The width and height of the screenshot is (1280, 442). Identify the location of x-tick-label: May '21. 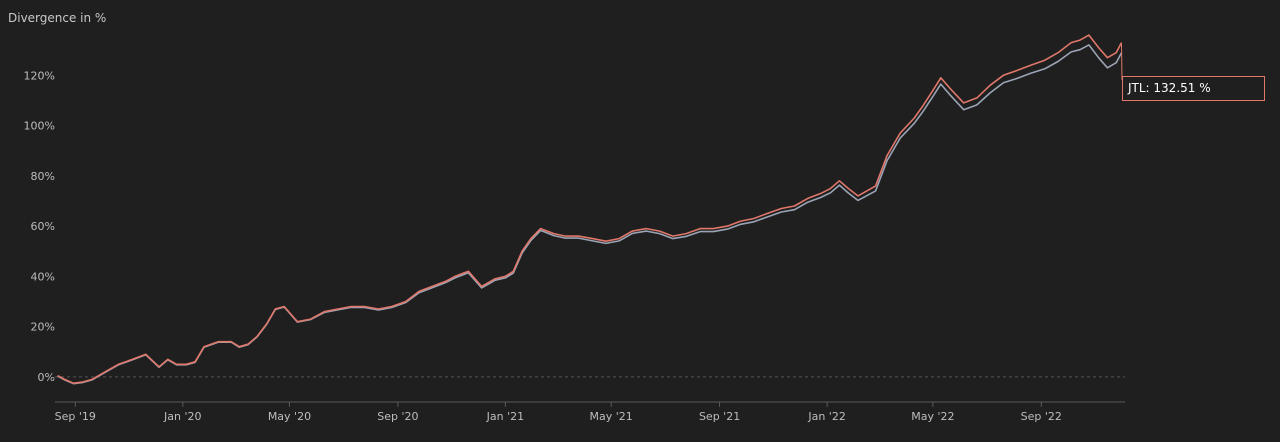
(611, 416).